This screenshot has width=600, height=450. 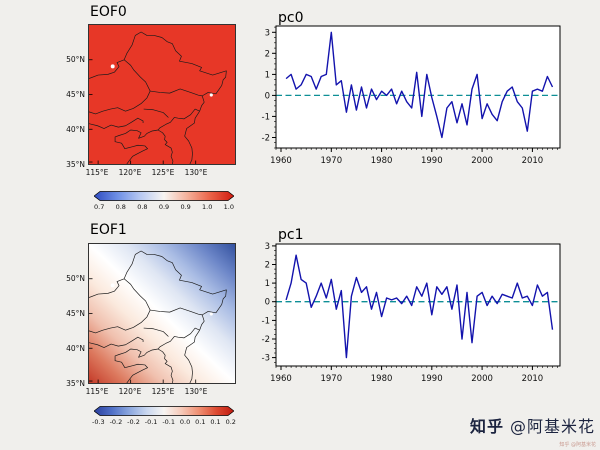 I want to click on eof1-lon-tick-125e: 125°E, so click(x=163, y=391).